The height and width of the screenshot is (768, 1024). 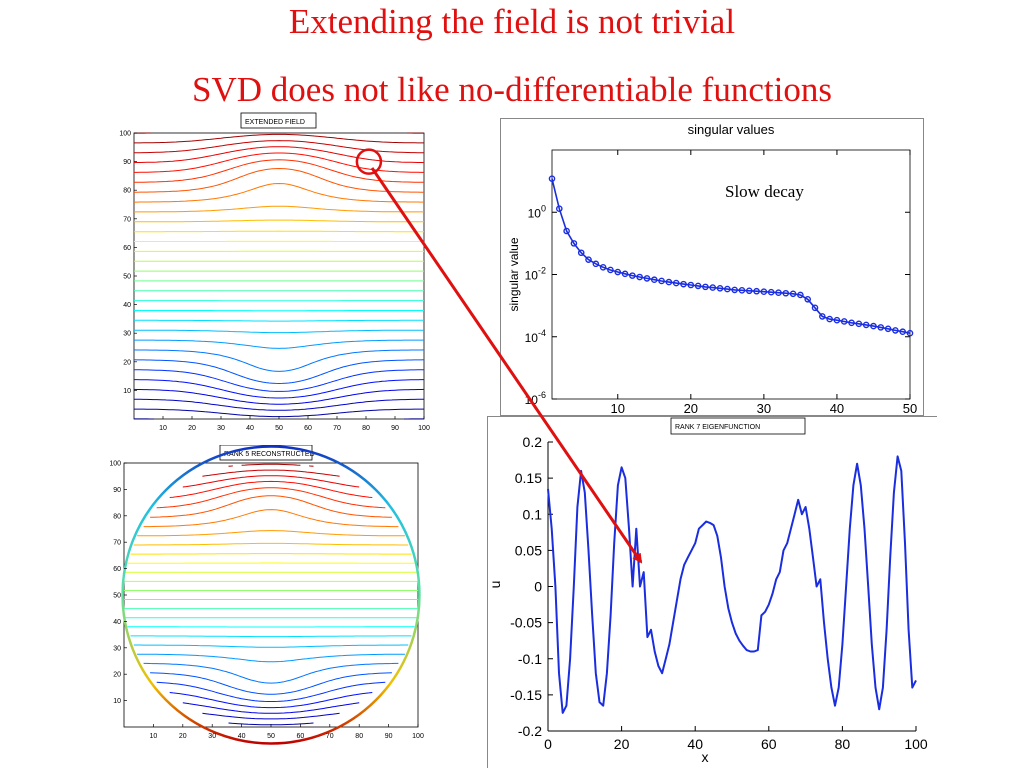 I want to click on y-tick-label: 50, so click(x=127, y=277).